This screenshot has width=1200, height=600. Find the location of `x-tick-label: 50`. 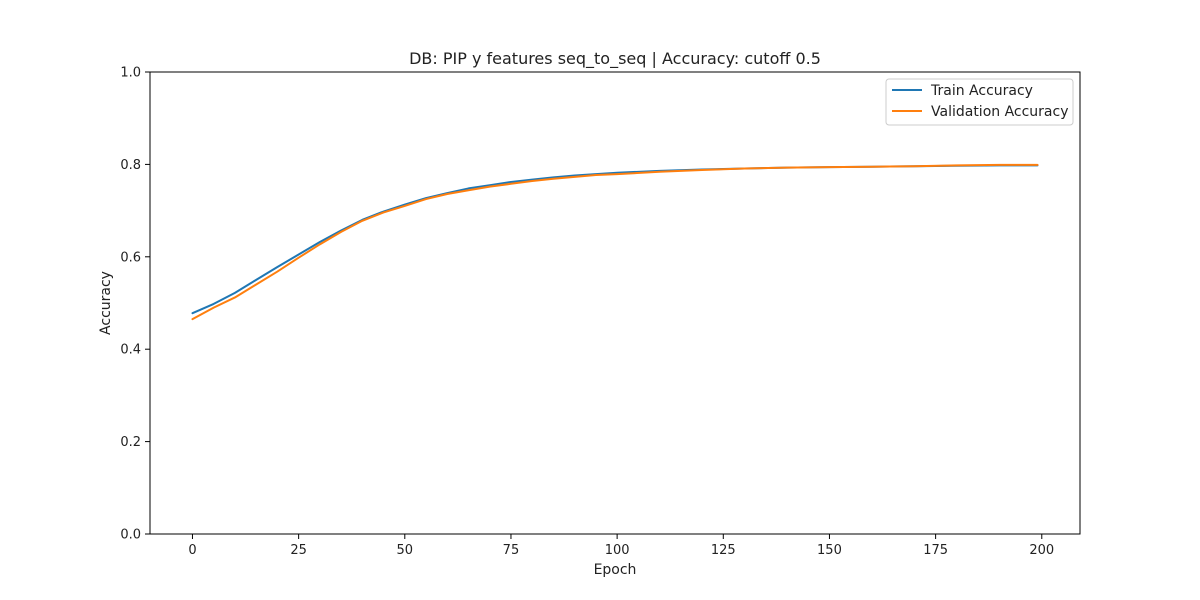

x-tick-label: 50 is located at coordinates (405, 550).